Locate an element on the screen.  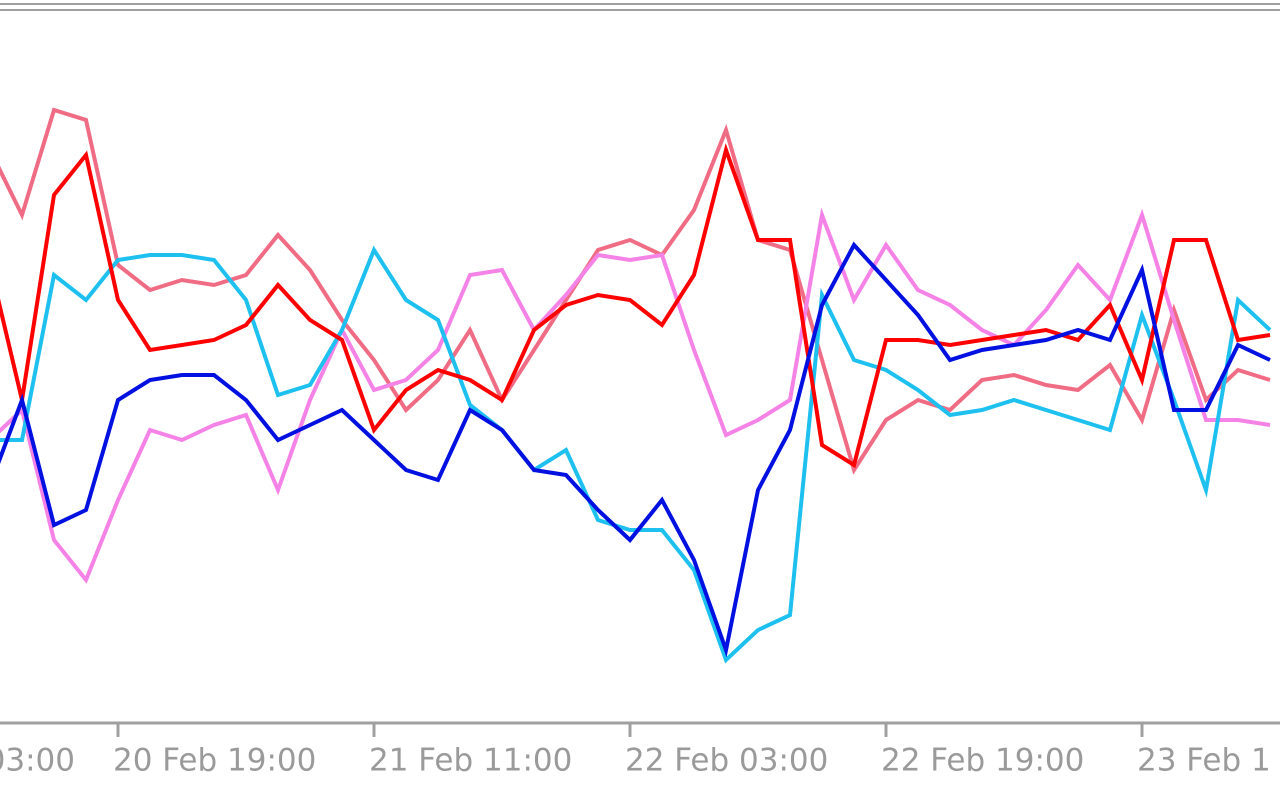
x-tick-label: 21 Feb 11:00 is located at coordinates (470, 761).